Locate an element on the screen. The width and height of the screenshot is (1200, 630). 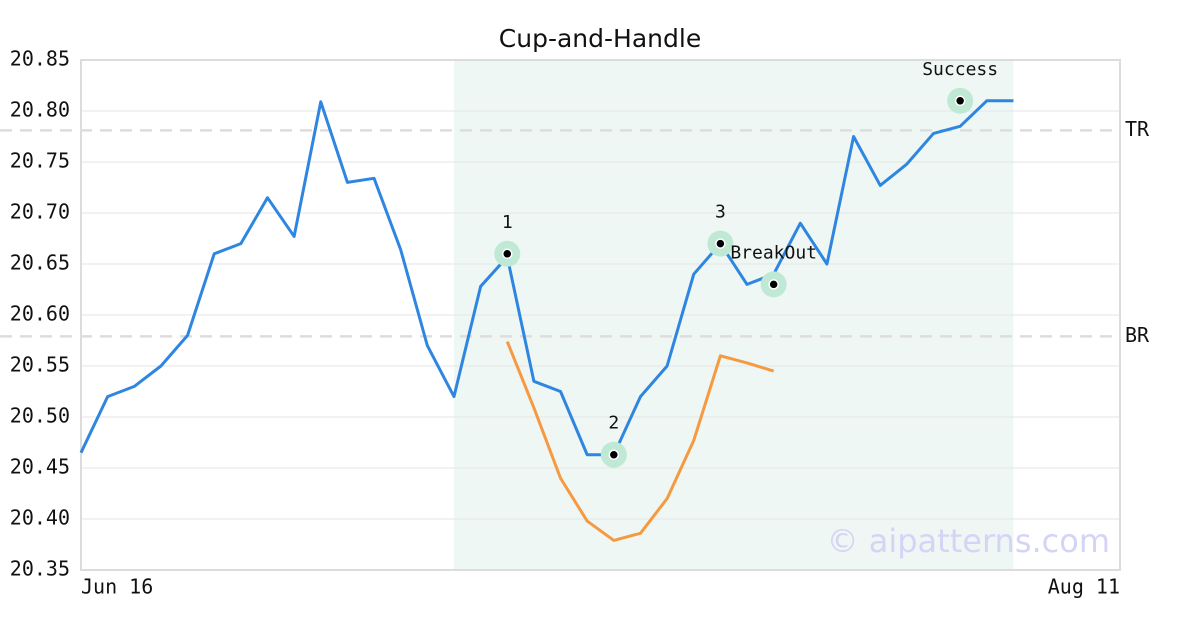
x-tick-label: Jun 16 is located at coordinates (117, 587).